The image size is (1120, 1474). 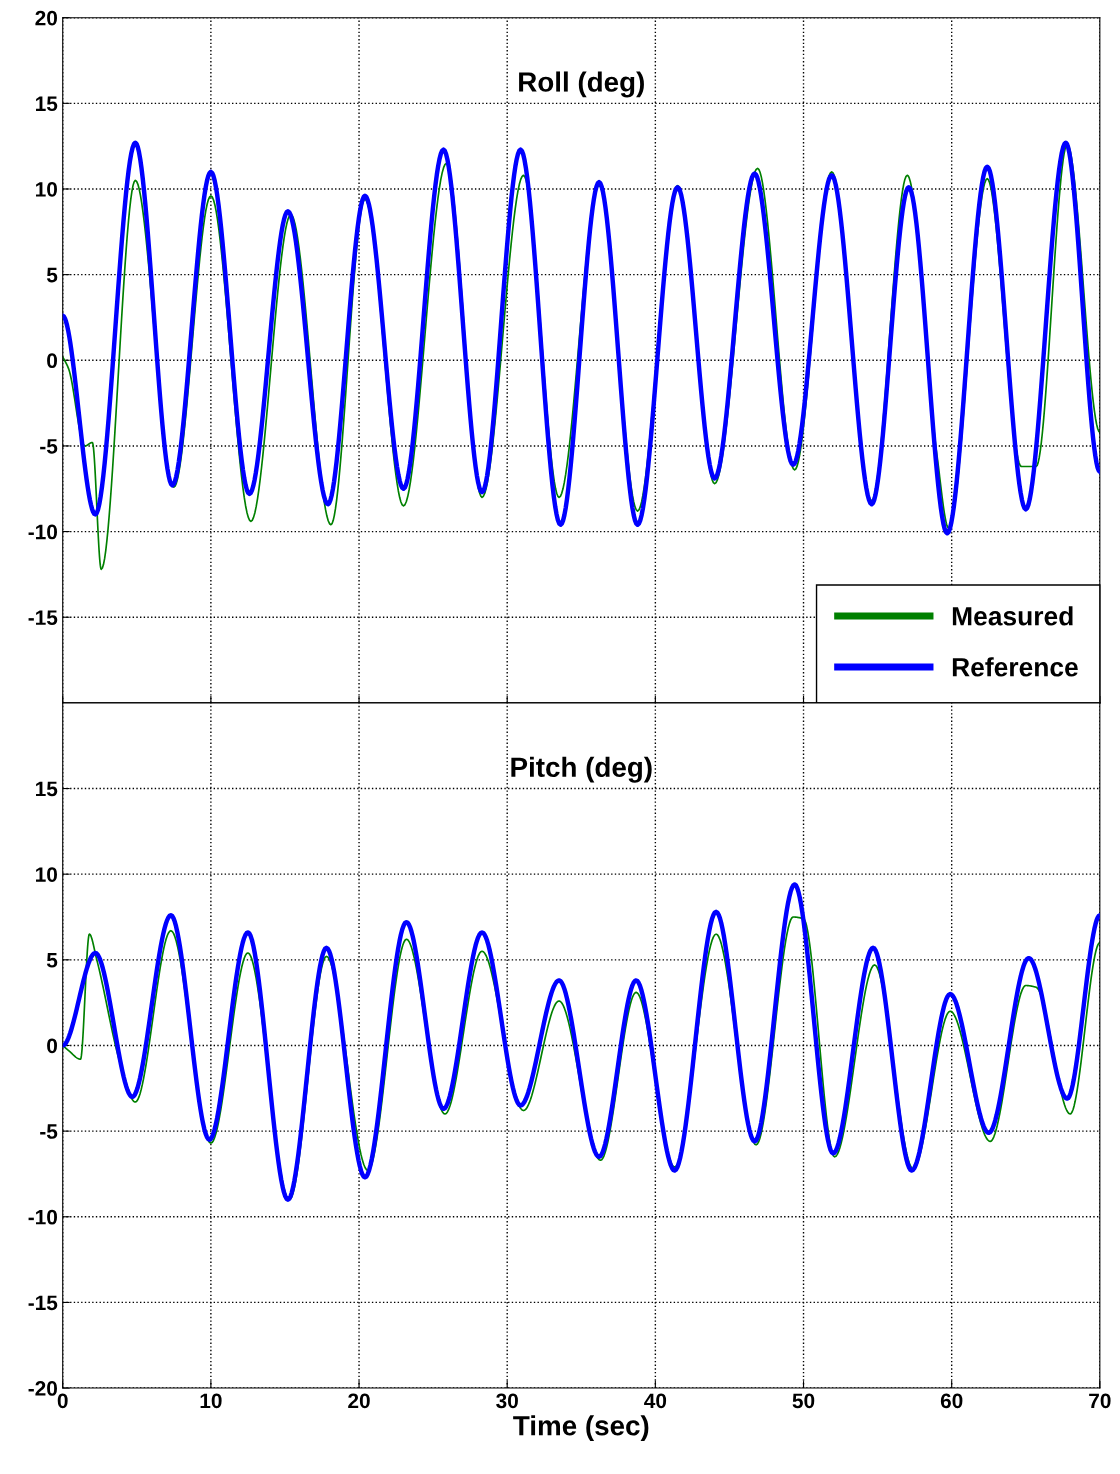 What do you see at coordinates (46, 18) in the screenshot?
I see `y-tick-label: 20` at bounding box center [46, 18].